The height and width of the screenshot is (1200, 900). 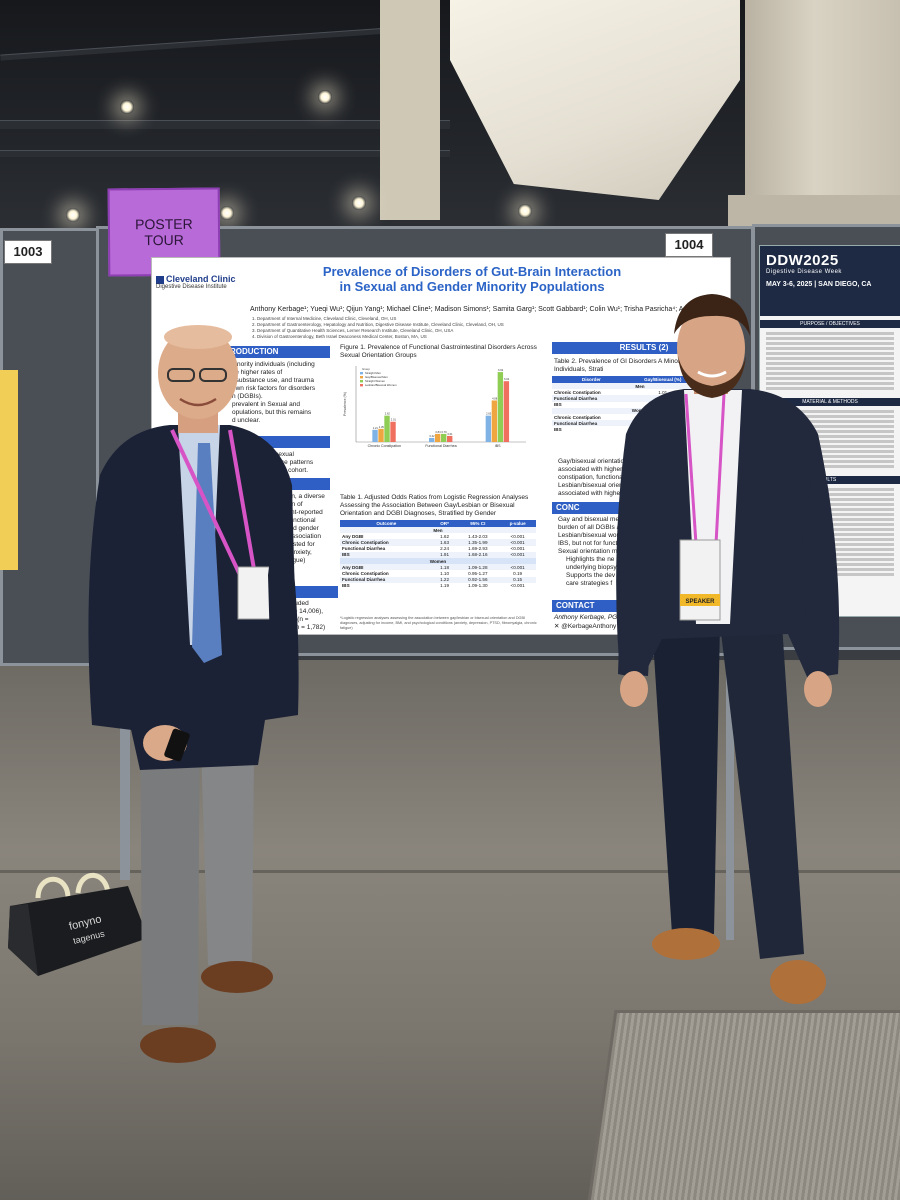 I want to click on results-line: % (n = 1,782), so click(x=306, y=627).